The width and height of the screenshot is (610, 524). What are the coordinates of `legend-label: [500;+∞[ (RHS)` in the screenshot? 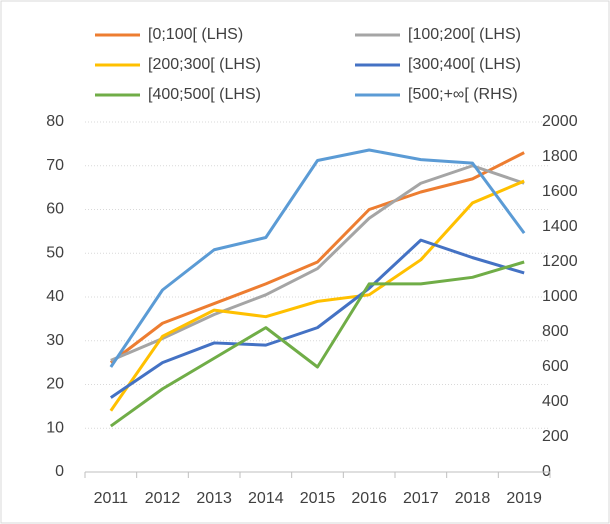 It's located at (463, 94).